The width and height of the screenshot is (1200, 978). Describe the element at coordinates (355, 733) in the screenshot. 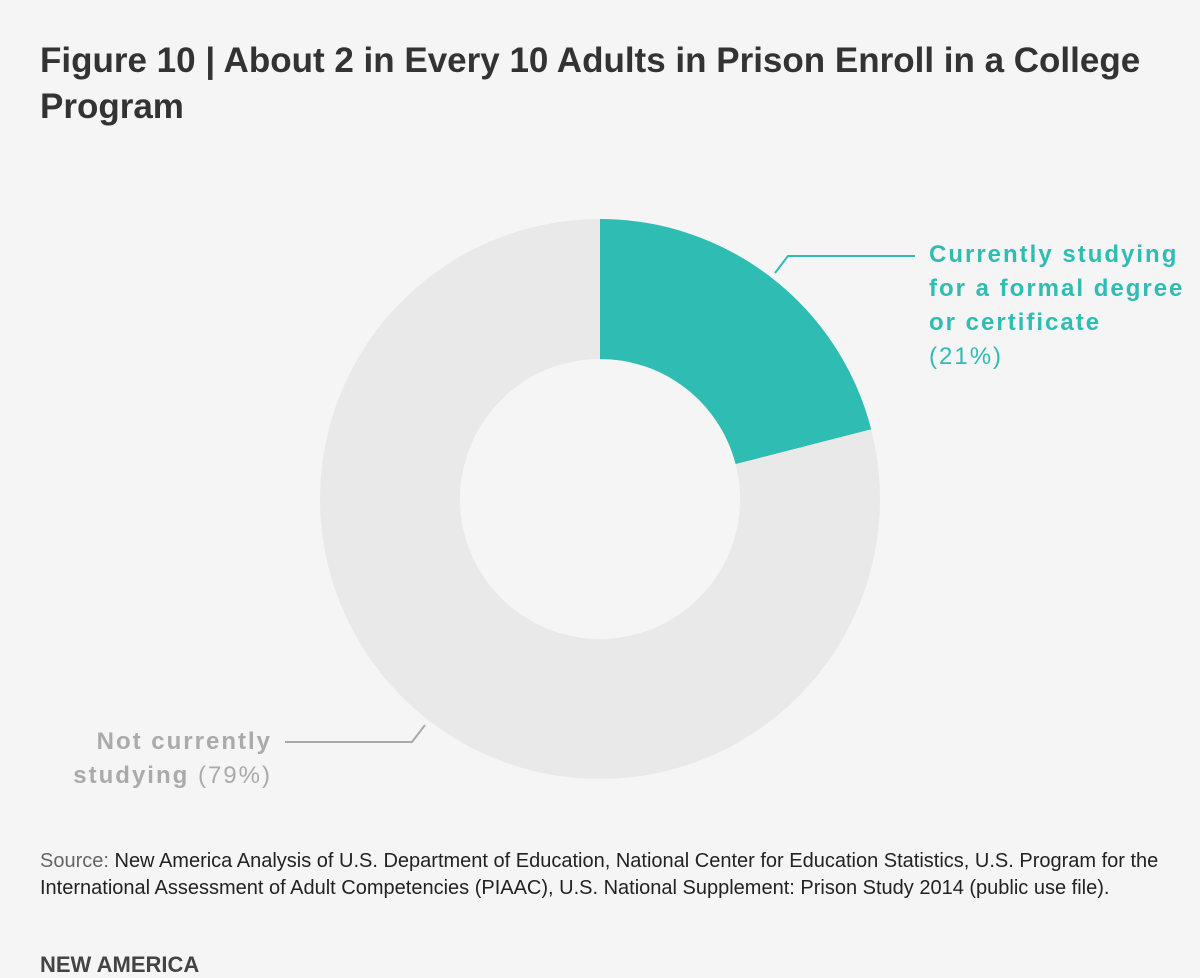

I see `leader-line-not-studying` at that location.